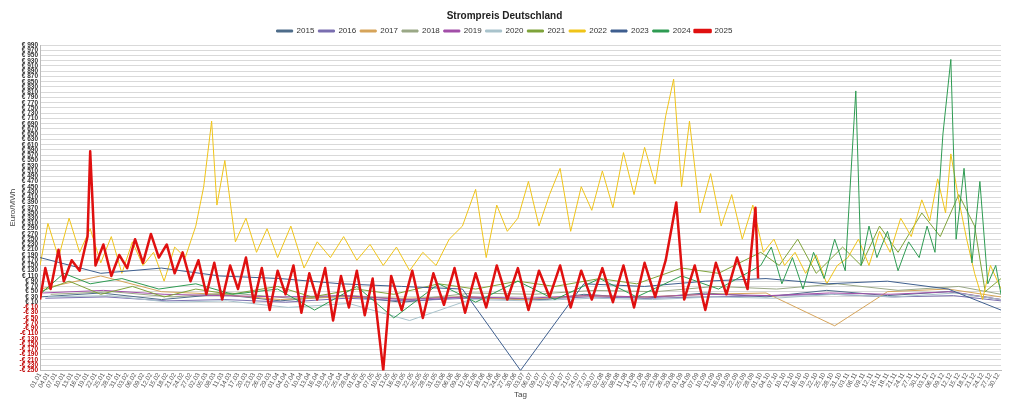  I want to click on legend-label: 2024, so click(682, 31).